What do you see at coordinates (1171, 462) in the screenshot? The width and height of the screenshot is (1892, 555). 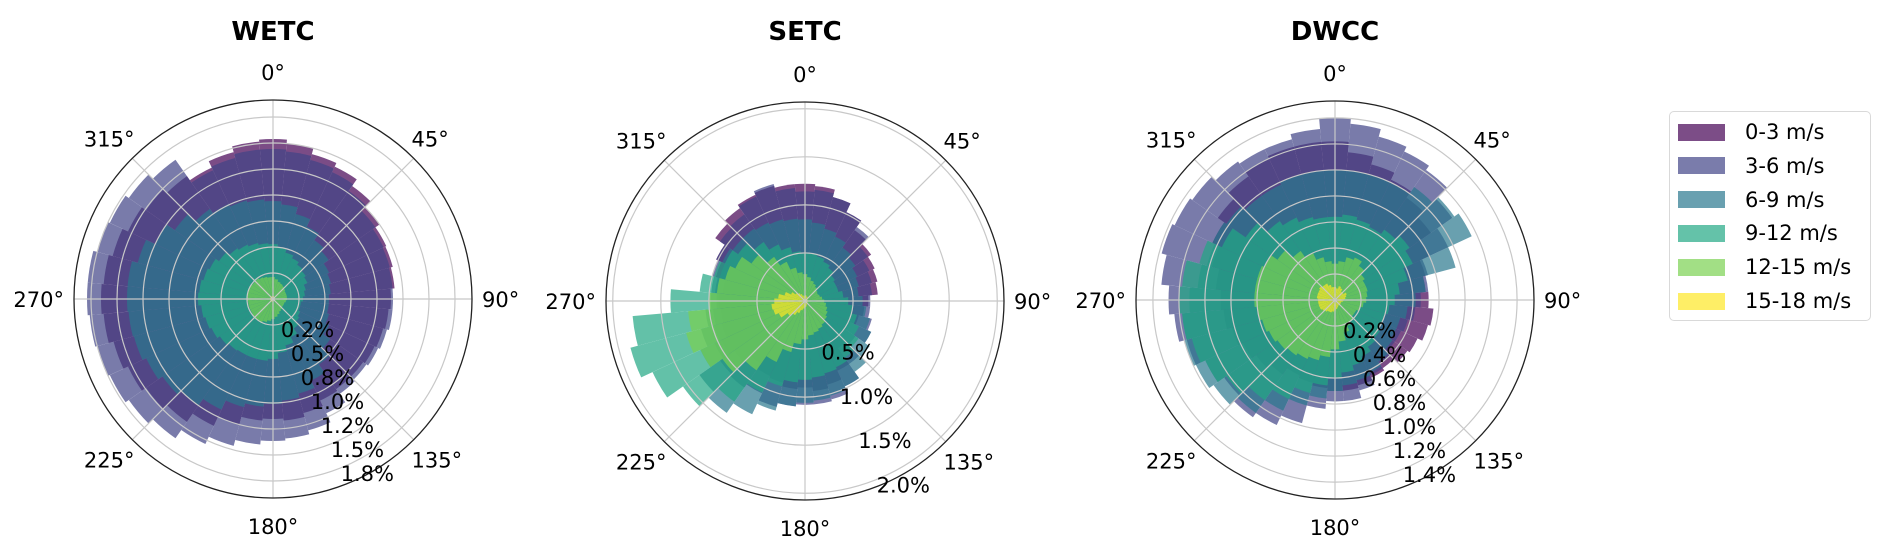 I see `direction-tick-label: 225°` at bounding box center [1171, 462].